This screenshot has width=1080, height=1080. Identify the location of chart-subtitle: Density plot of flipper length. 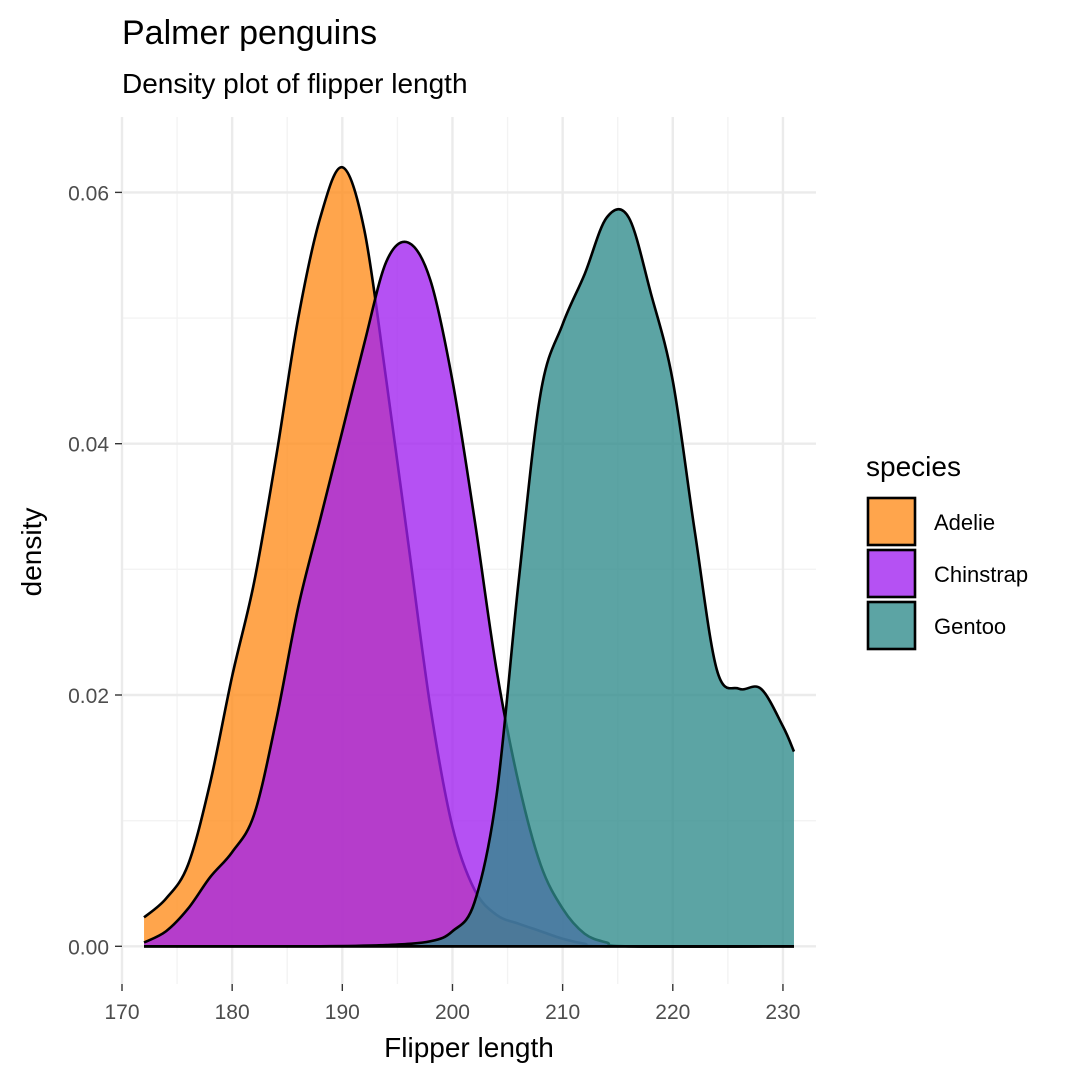
(295, 83).